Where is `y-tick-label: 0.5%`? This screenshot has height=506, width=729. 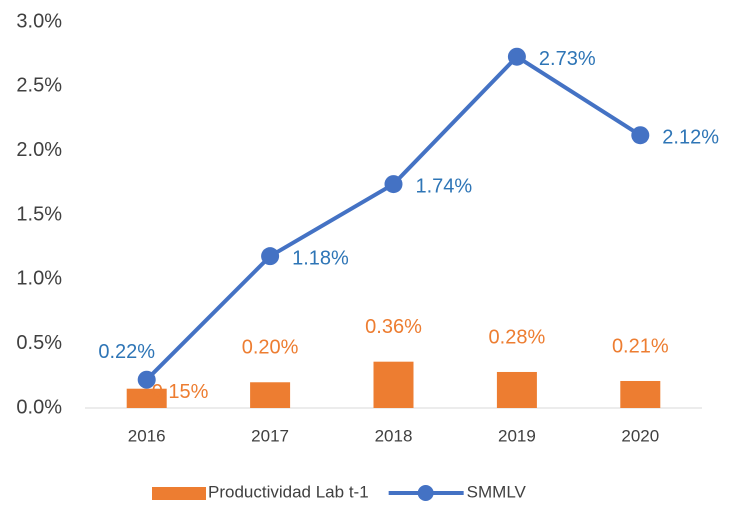 y-tick-label: 0.5% is located at coordinates (39, 343).